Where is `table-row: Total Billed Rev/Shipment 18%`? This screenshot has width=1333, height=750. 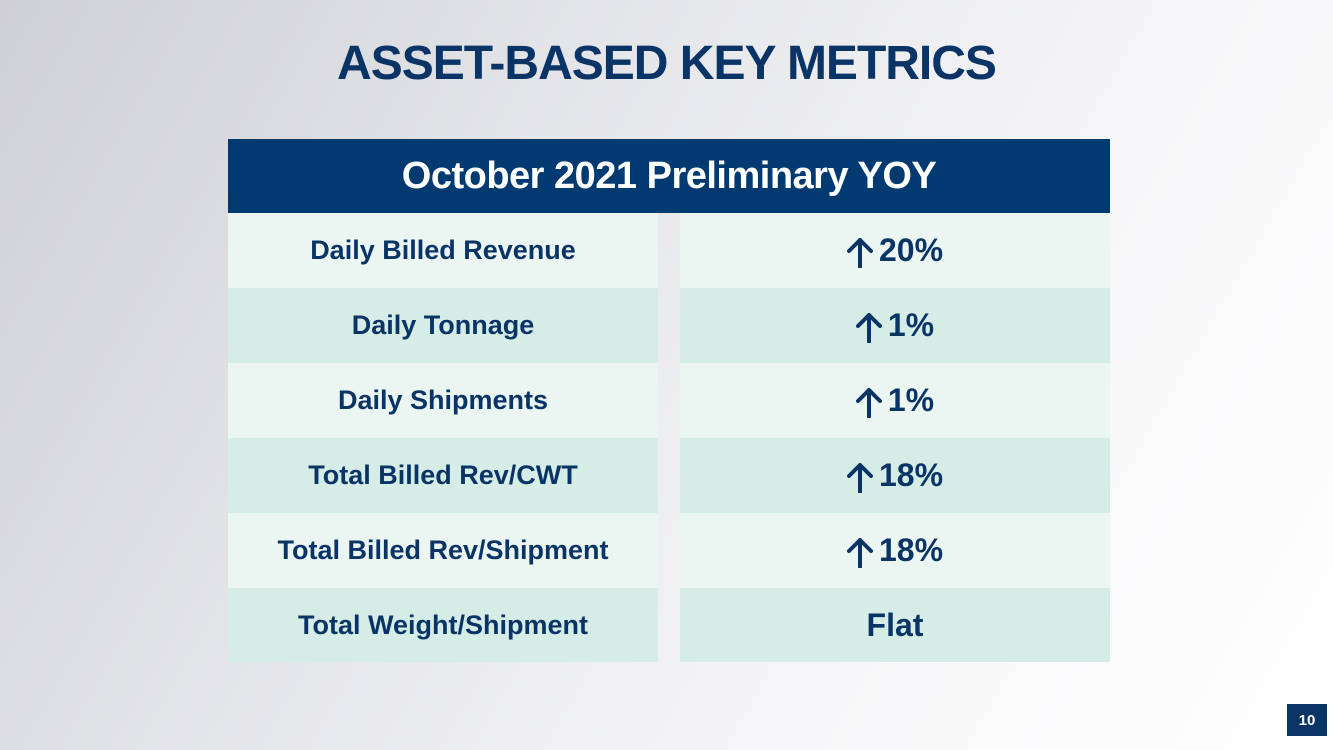
table-row: Total Billed Rev/Shipment 18% is located at coordinates (669, 550).